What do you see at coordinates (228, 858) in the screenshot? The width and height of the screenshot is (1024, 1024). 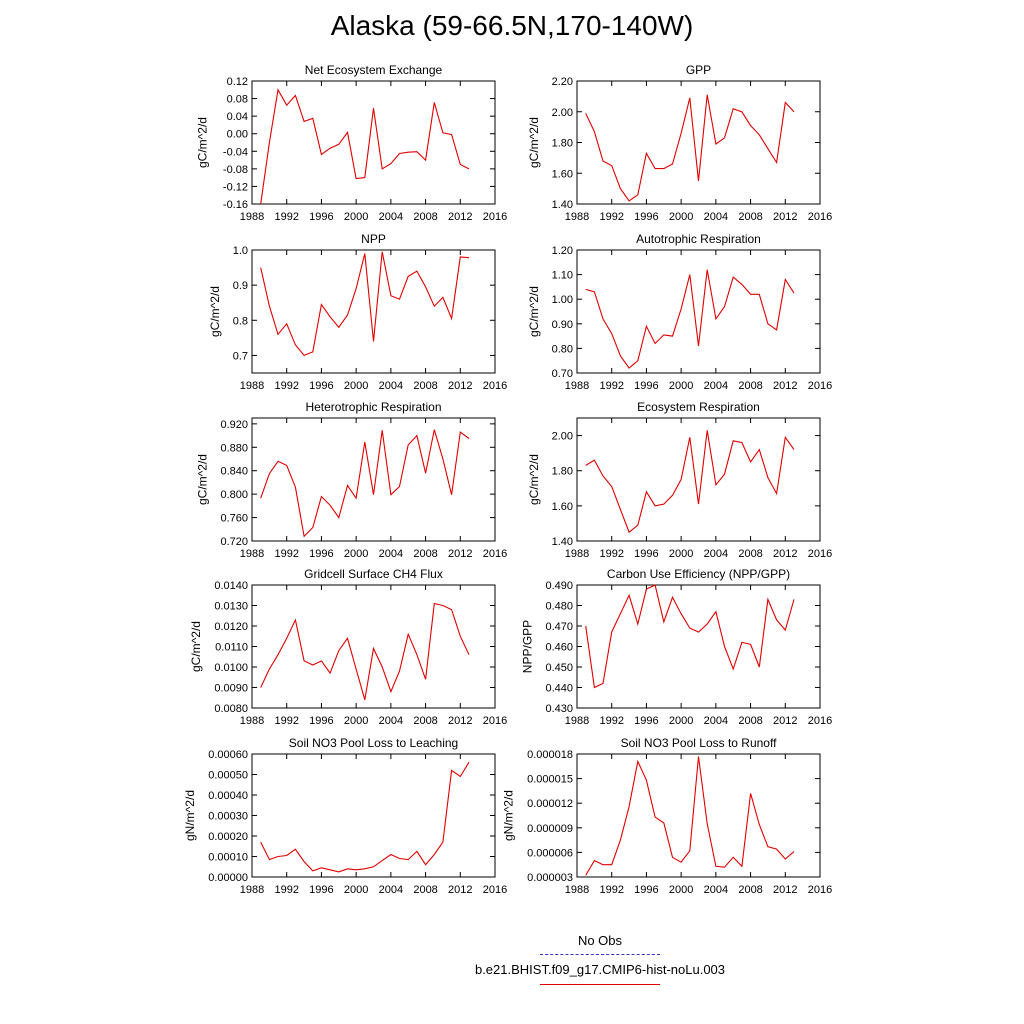 I see `y-tick-label: 0.00010` at bounding box center [228, 858].